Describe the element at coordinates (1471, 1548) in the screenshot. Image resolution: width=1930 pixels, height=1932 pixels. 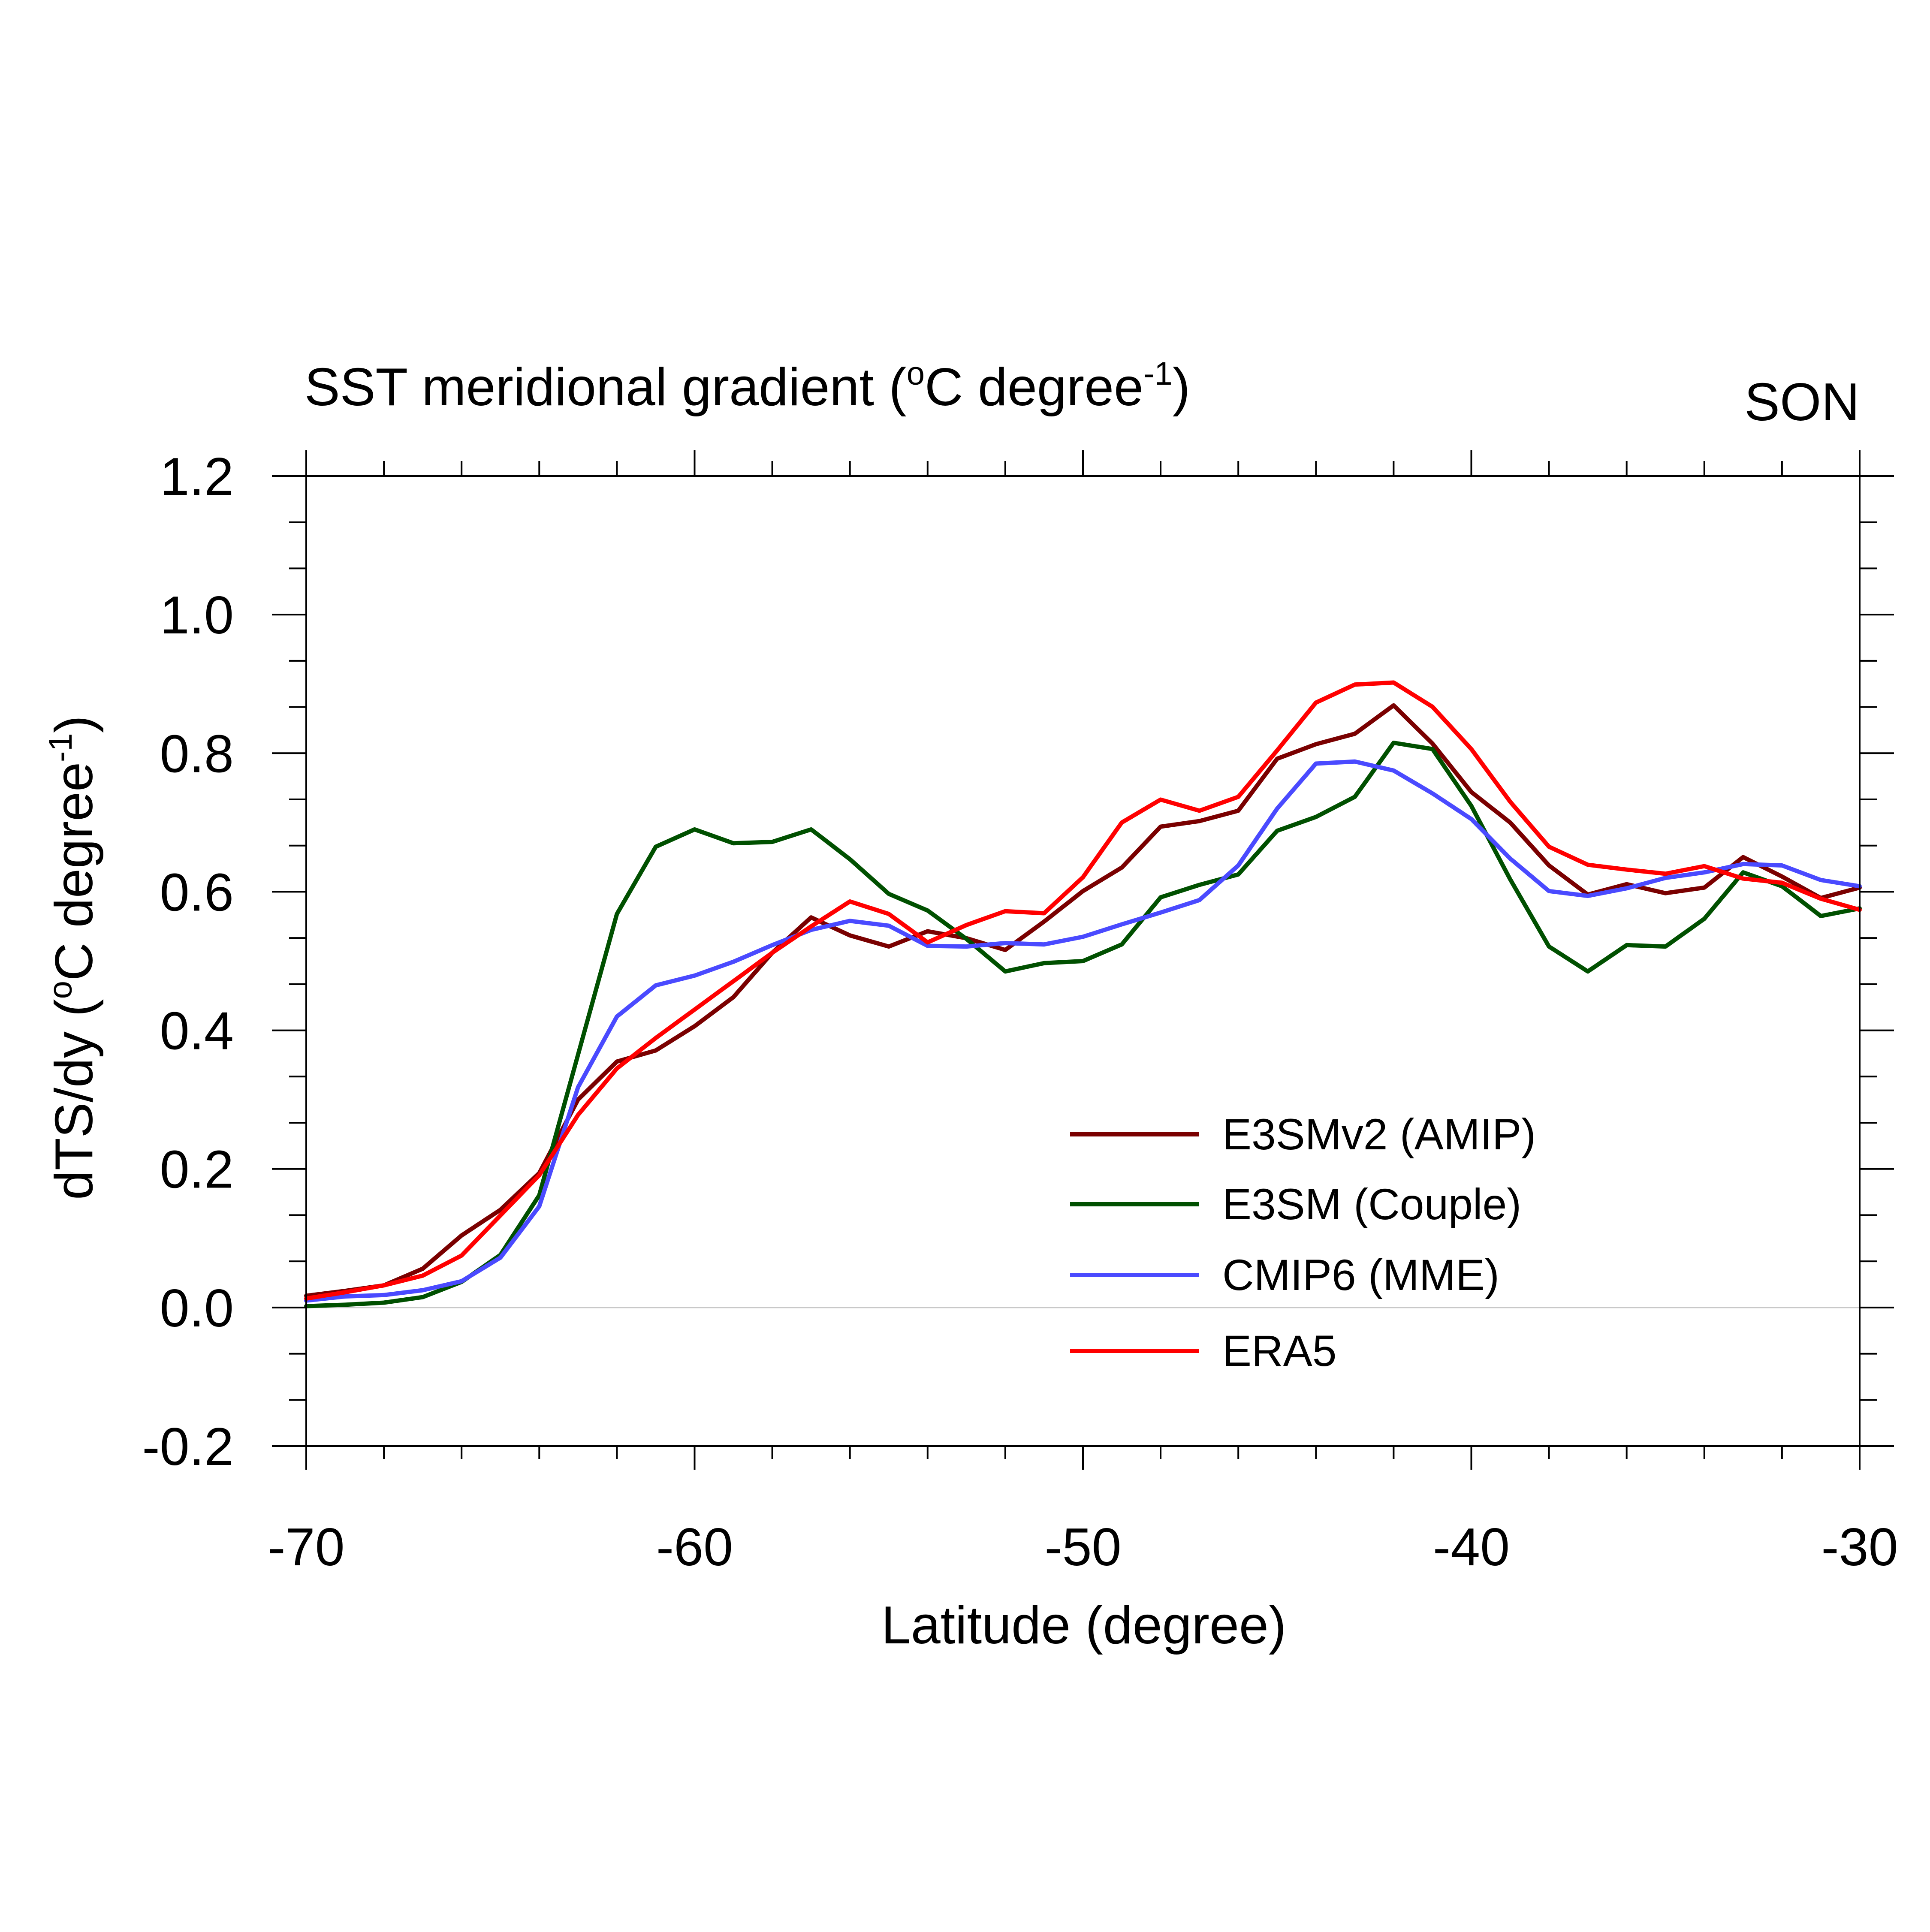
I see `x-tick-label: -40` at that location.